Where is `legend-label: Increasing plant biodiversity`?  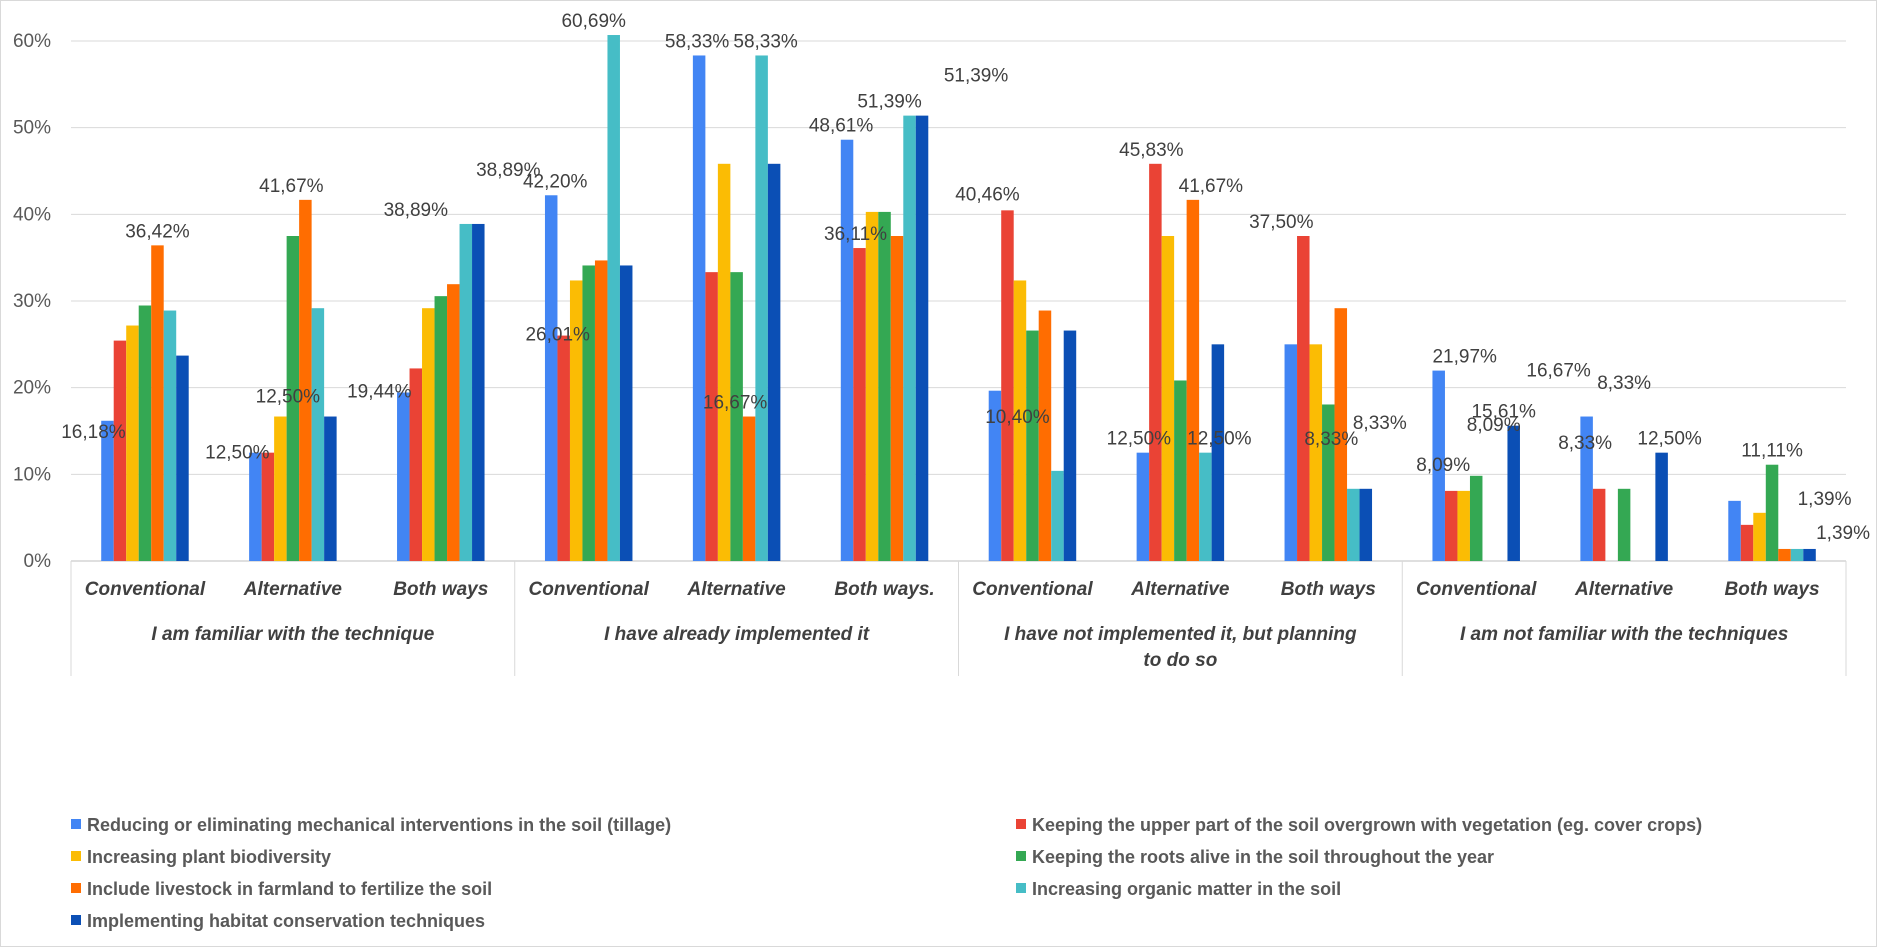
legend-label: Increasing plant biodiversity is located at coordinates (209, 857).